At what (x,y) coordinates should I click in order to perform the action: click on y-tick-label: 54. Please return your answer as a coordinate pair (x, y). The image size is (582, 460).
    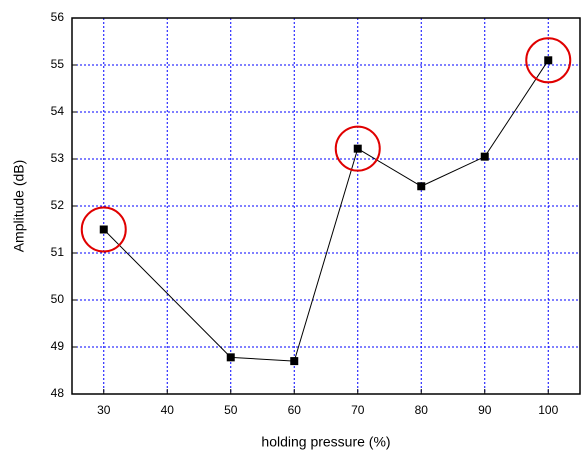
    Looking at the image, I should click on (58, 111).